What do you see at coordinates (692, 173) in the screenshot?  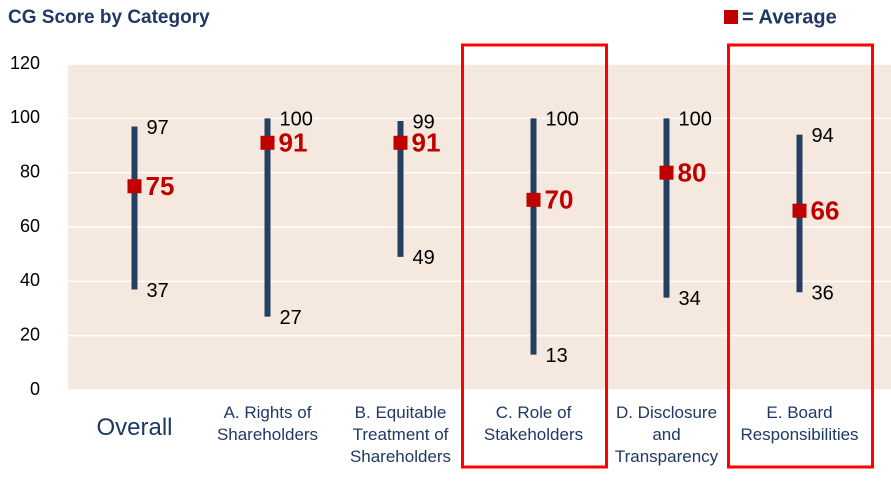 I see `average-label: 80` at bounding box center [692, 173].